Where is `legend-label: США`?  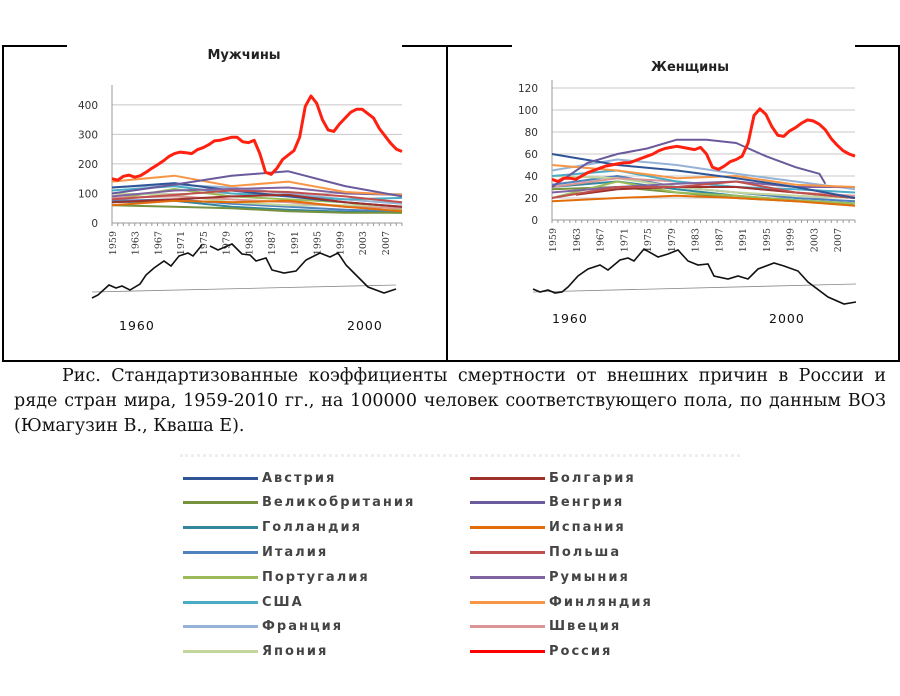
legend-label: США is located at coordinates (283, 602).